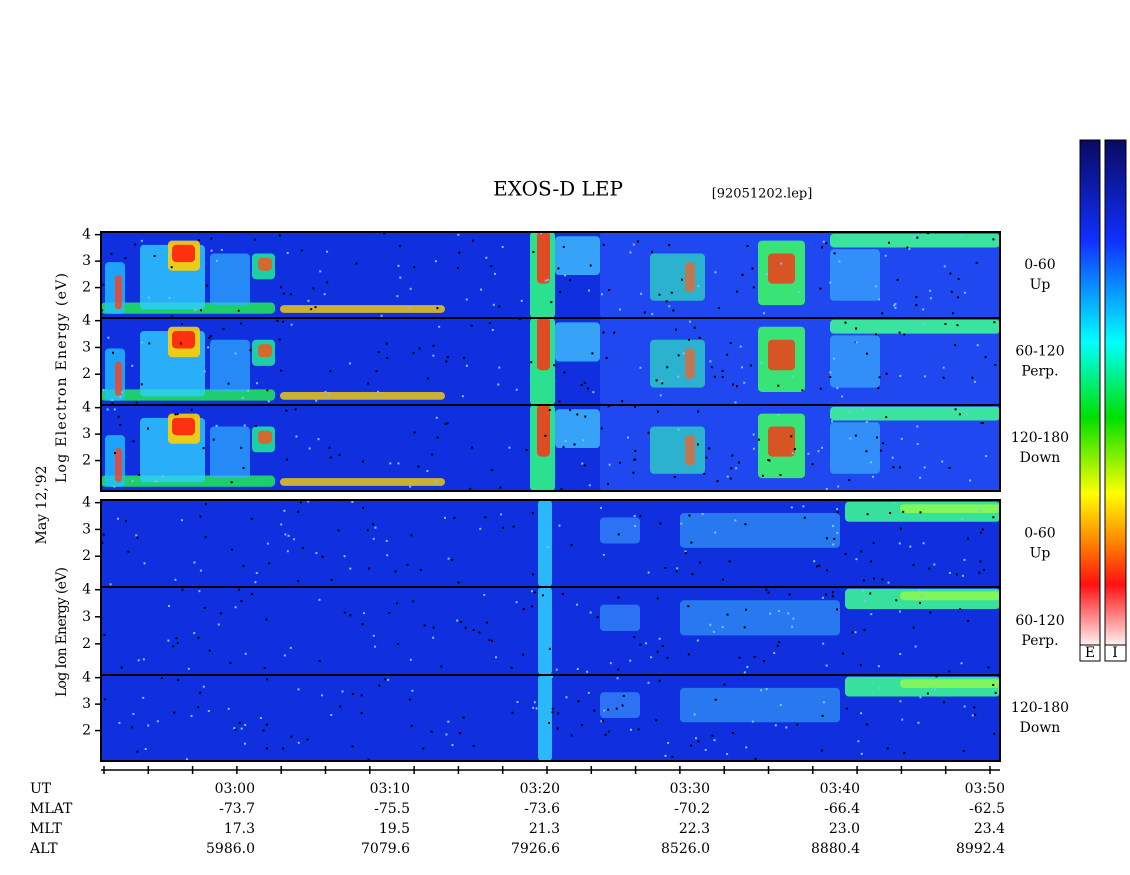 This screenshot has width=1130, height=875. What do you see at coordinates (1039, 641) in the screenshot?
I see `panel-direction: Perp.` at bounding box center [1039, 641].